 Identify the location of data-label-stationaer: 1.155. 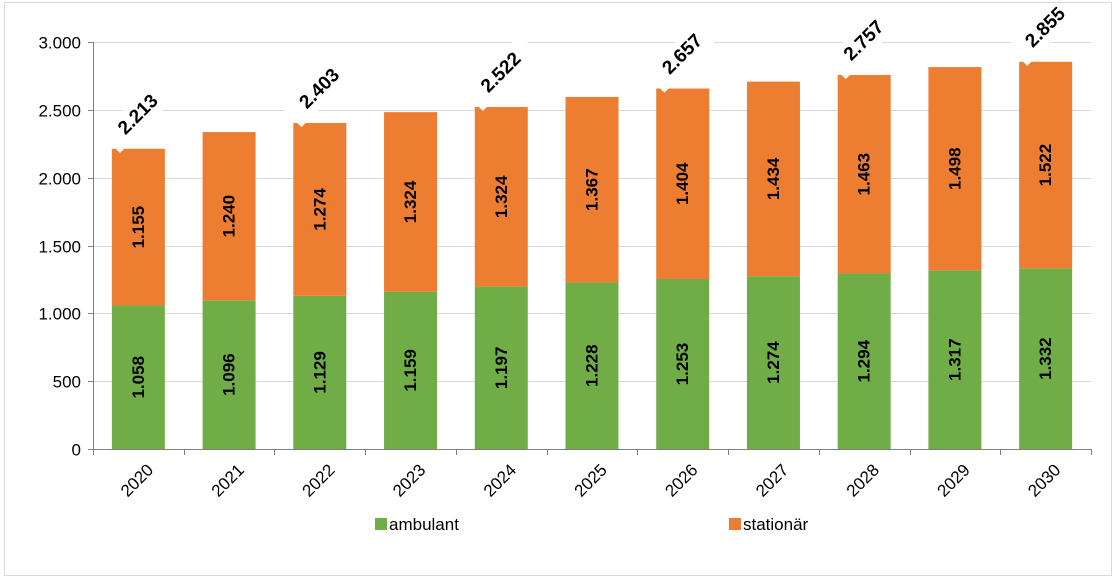
(138, 227).